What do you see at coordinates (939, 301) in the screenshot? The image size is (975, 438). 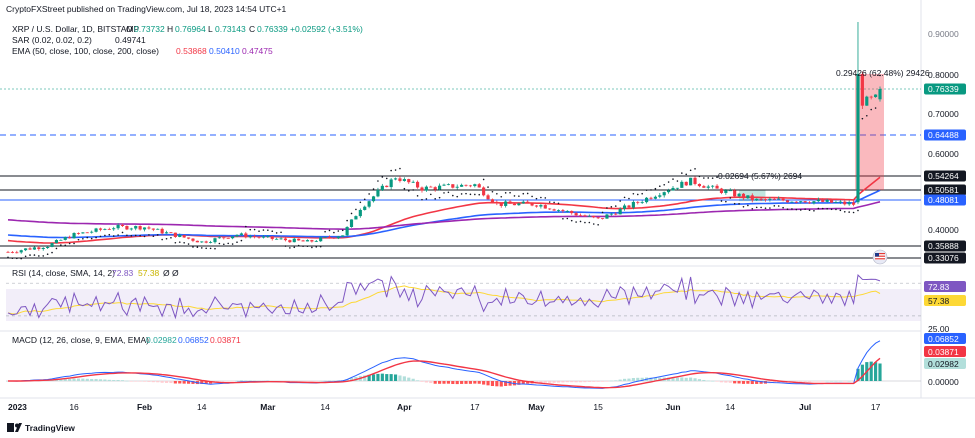 I see `rsi-sma-axis-value: 57.38` at bounding box center [939, 301].